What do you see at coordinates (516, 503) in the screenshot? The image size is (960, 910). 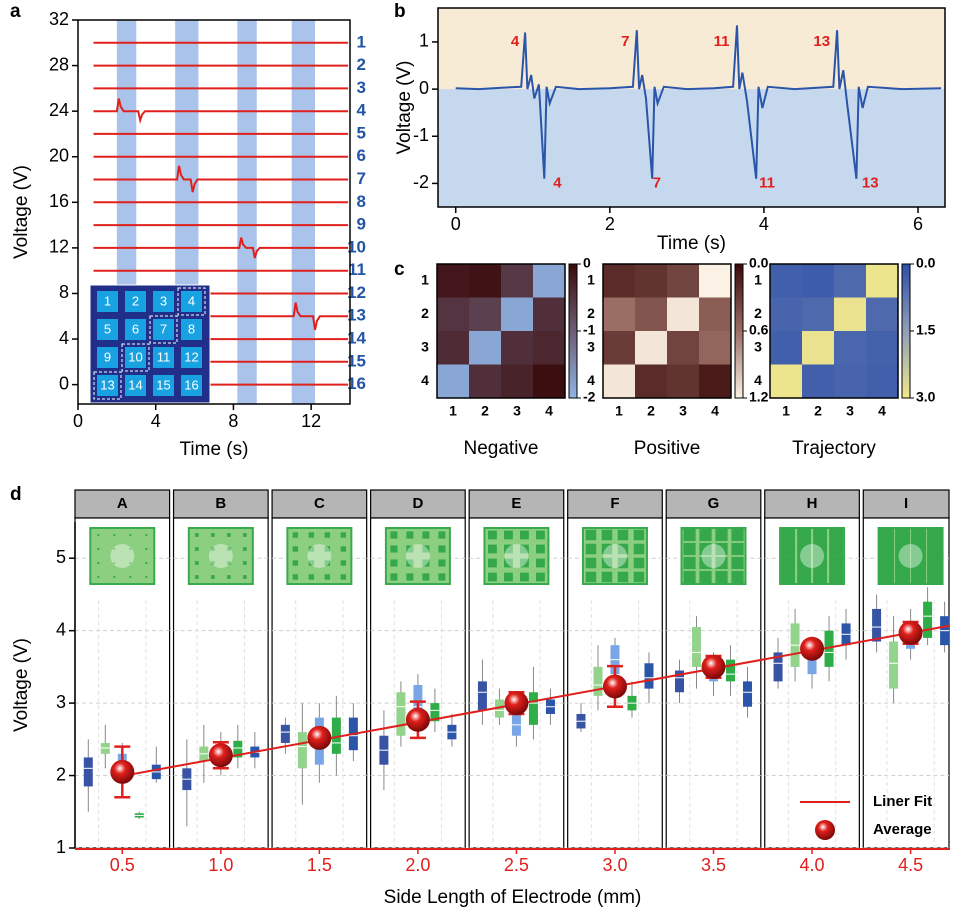 I see `facet-label: E` at bounding box center [516, 503].